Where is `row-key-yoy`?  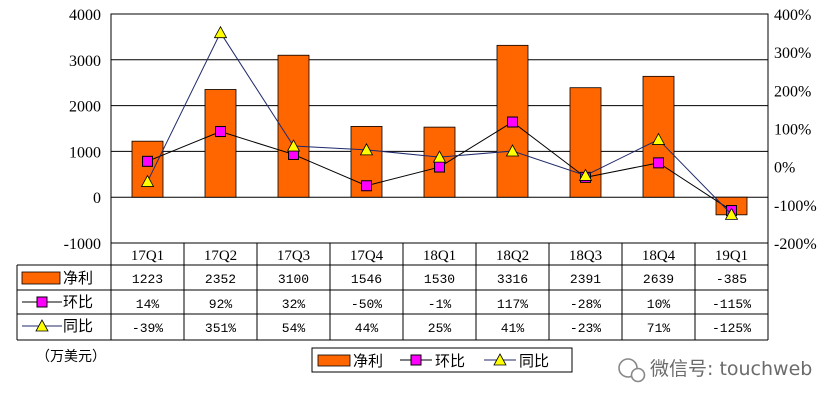
row-key-yoy is located at coordinates (42, 325).